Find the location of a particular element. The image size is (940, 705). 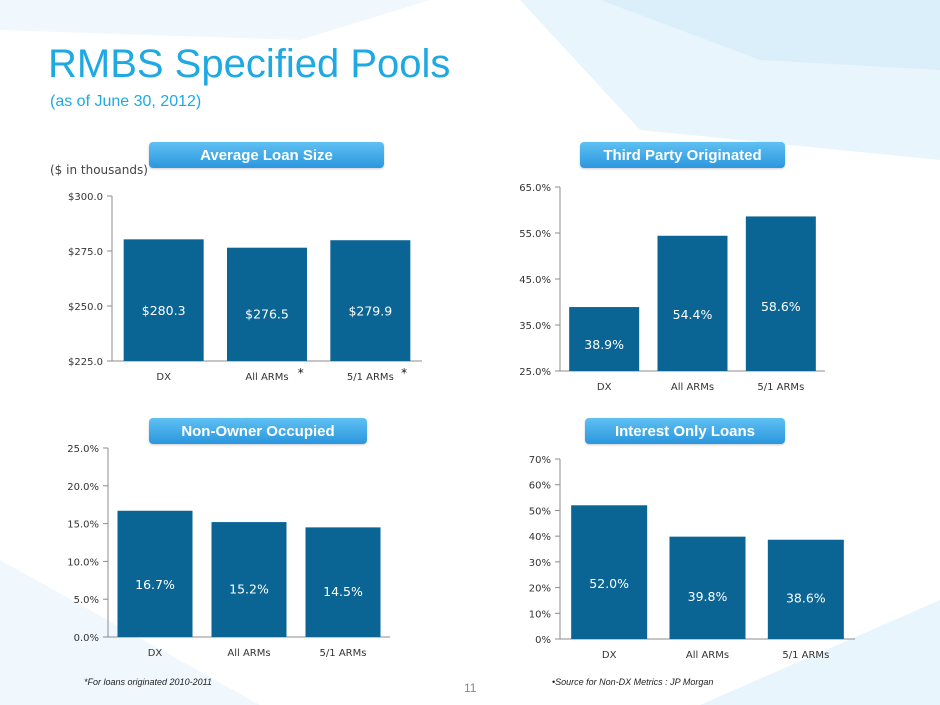

non-owner-header: Non-Owner Occupied is located at coordinates (258, 431).